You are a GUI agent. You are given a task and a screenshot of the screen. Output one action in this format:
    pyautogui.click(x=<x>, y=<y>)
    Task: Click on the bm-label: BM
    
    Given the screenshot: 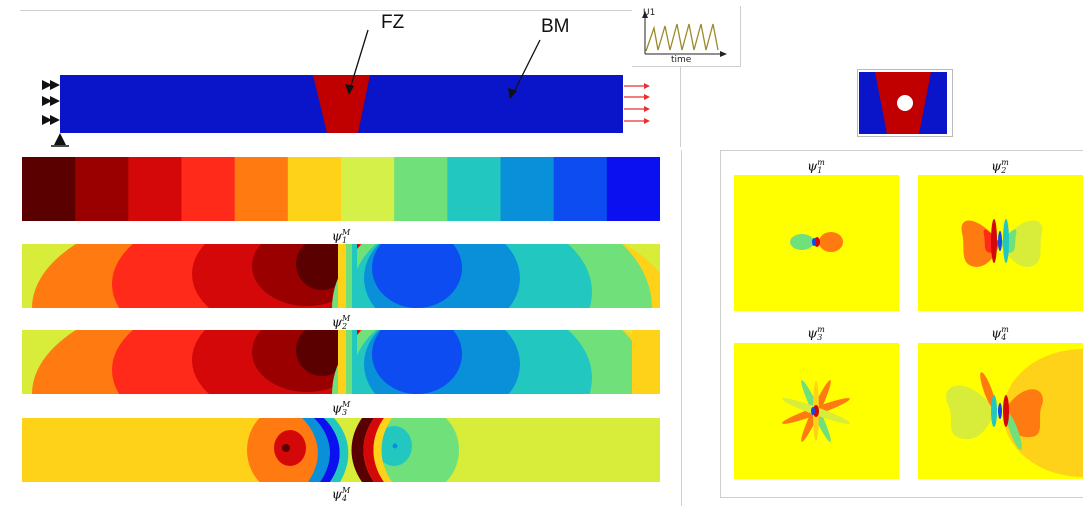 What is the action you would take?
    pyautogui.click(x=555, y=26)
    